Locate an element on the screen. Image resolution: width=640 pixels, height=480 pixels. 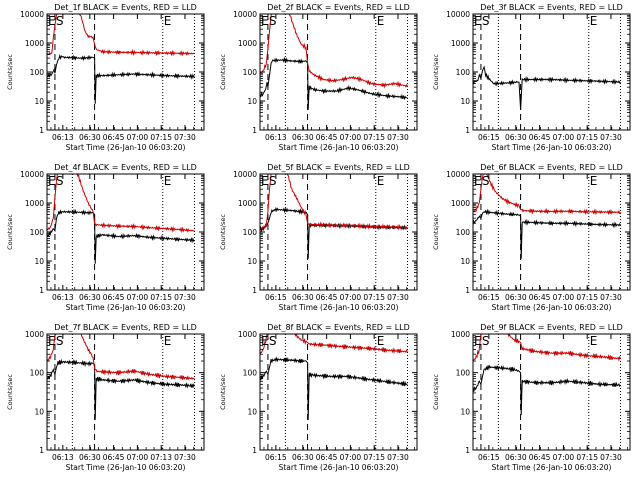
chart-title: Det_8f BLACK = Events, RED = LLD is located at coordinates (338, 327).